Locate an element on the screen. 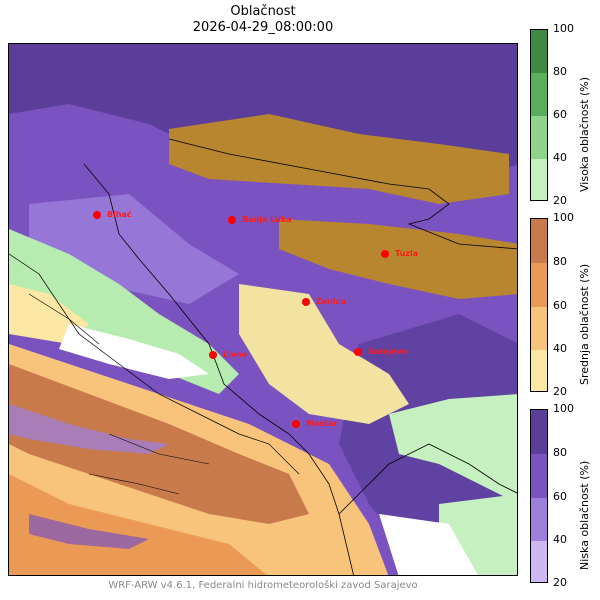  mid-cloud-band-central is located at coordinates (398, 259).